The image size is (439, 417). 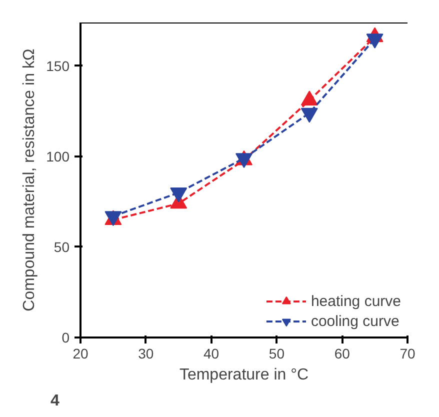 What do you see at coordinates (244, 375) in the screenshot?
I see `x-axis-title: Temperature in °C` at bounding box center [244, 375].